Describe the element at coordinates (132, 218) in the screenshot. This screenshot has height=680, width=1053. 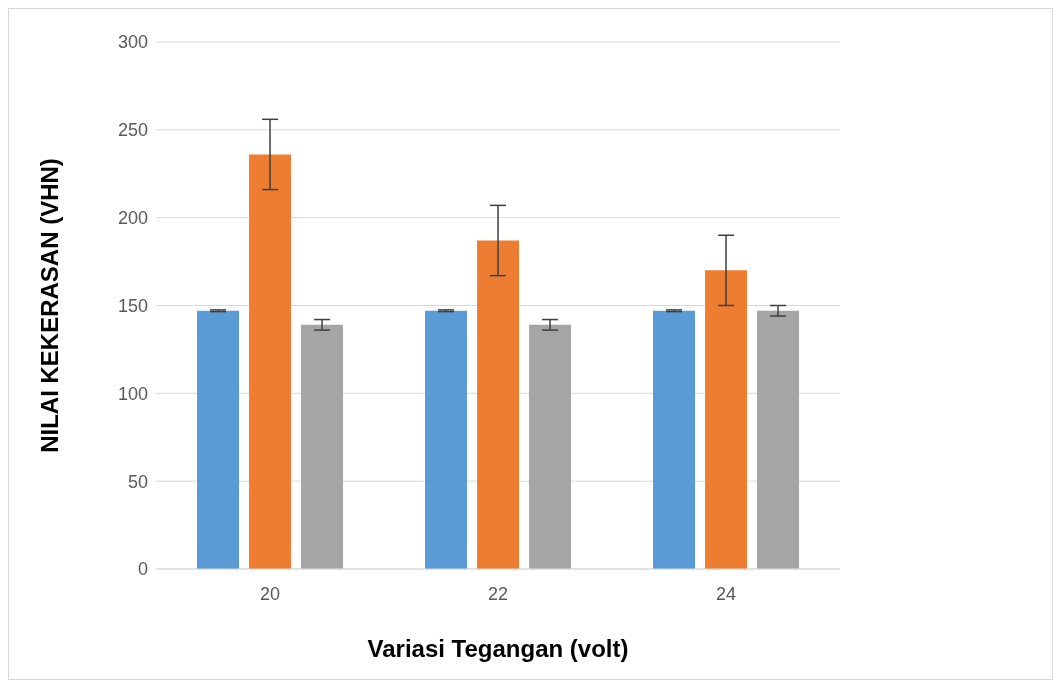
I see `y-tick-label: 200` at that location.